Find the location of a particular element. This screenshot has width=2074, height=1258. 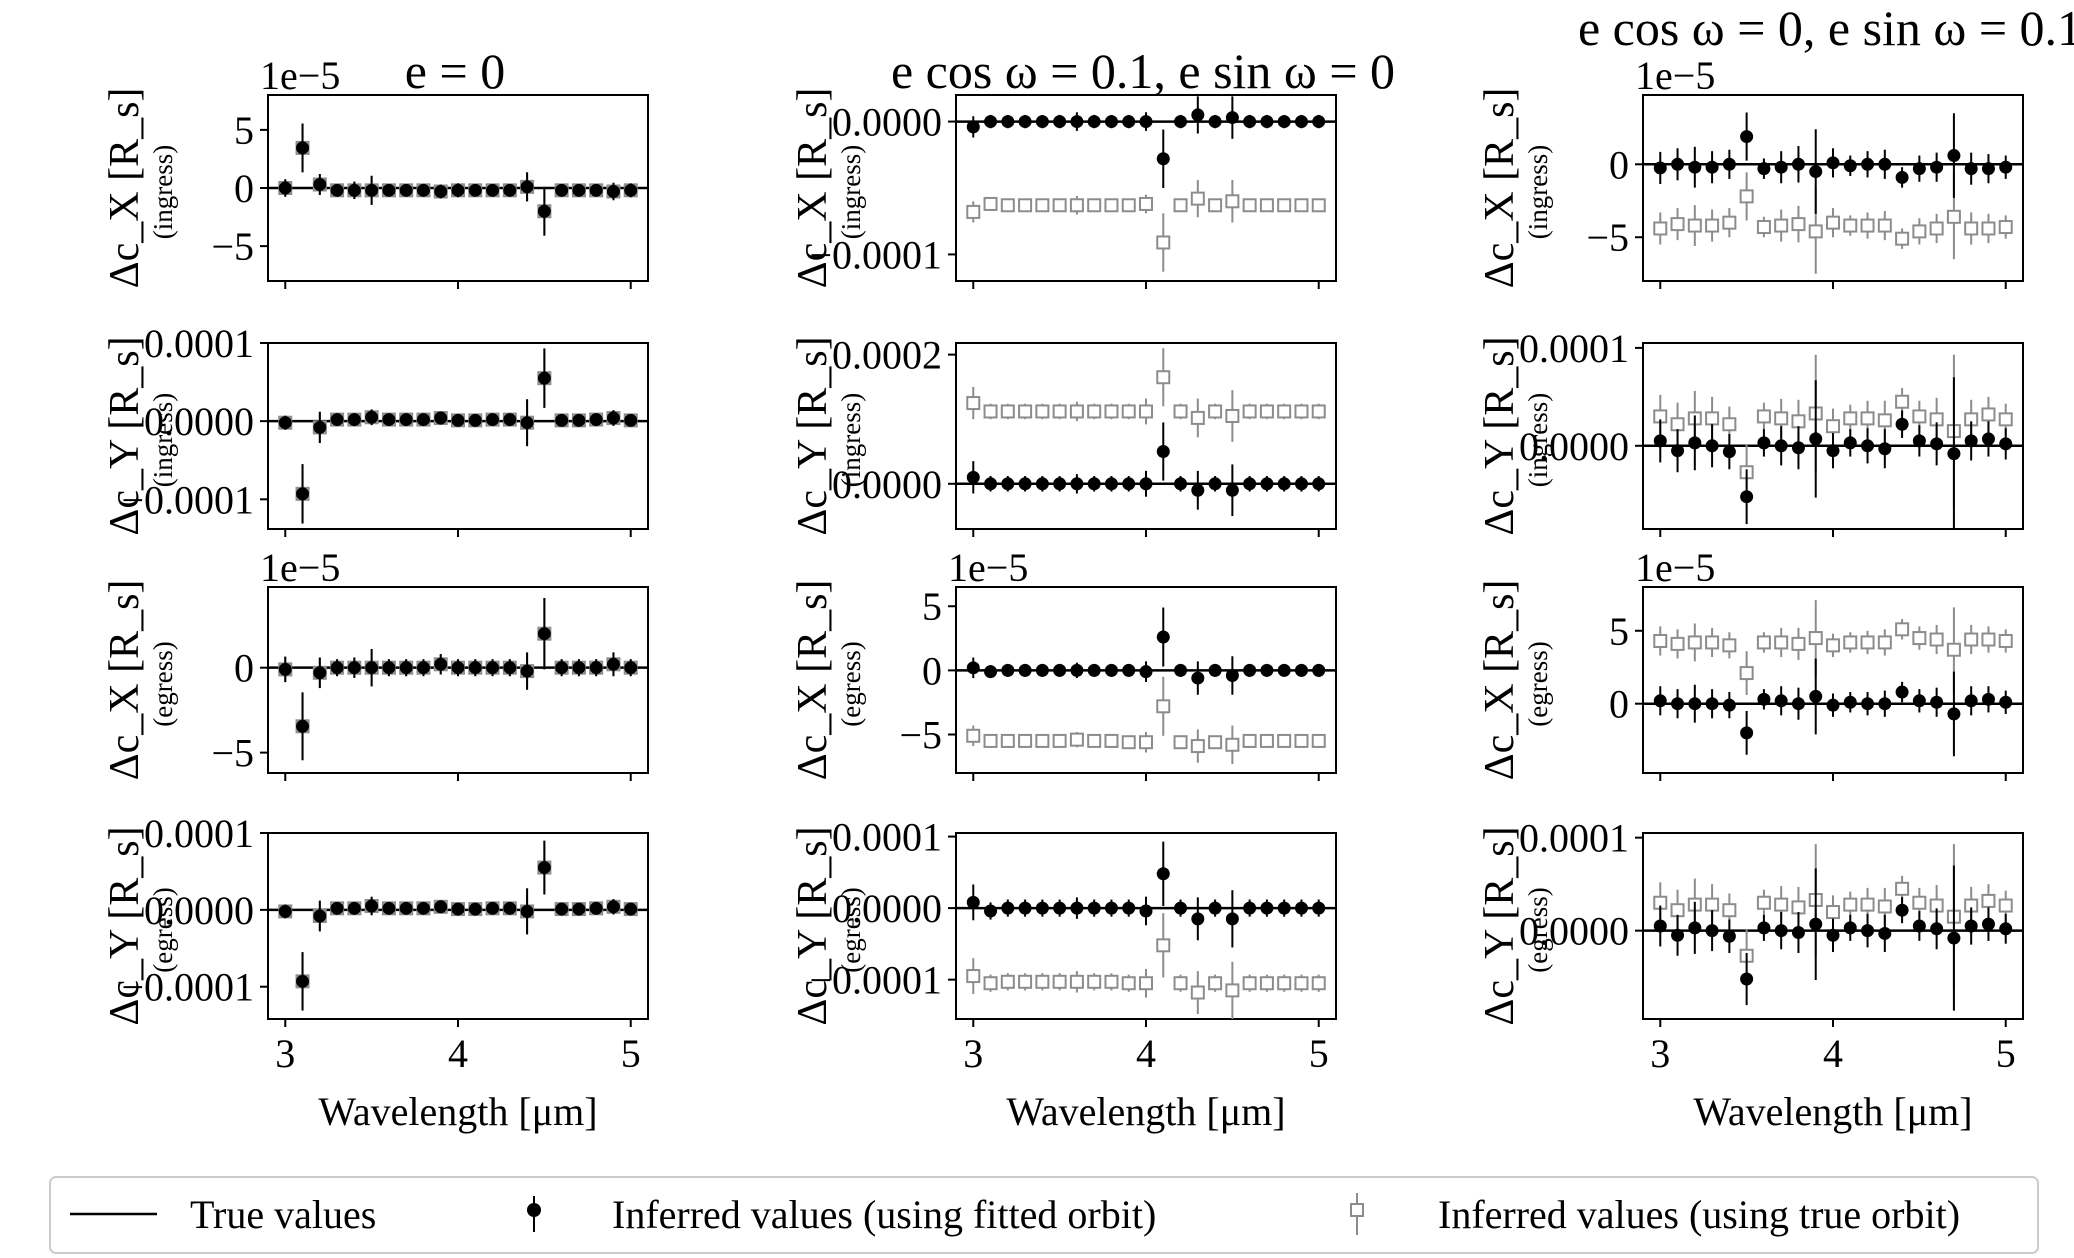

y-tick-label: −0.0001 is located at coordinates (875, 254).